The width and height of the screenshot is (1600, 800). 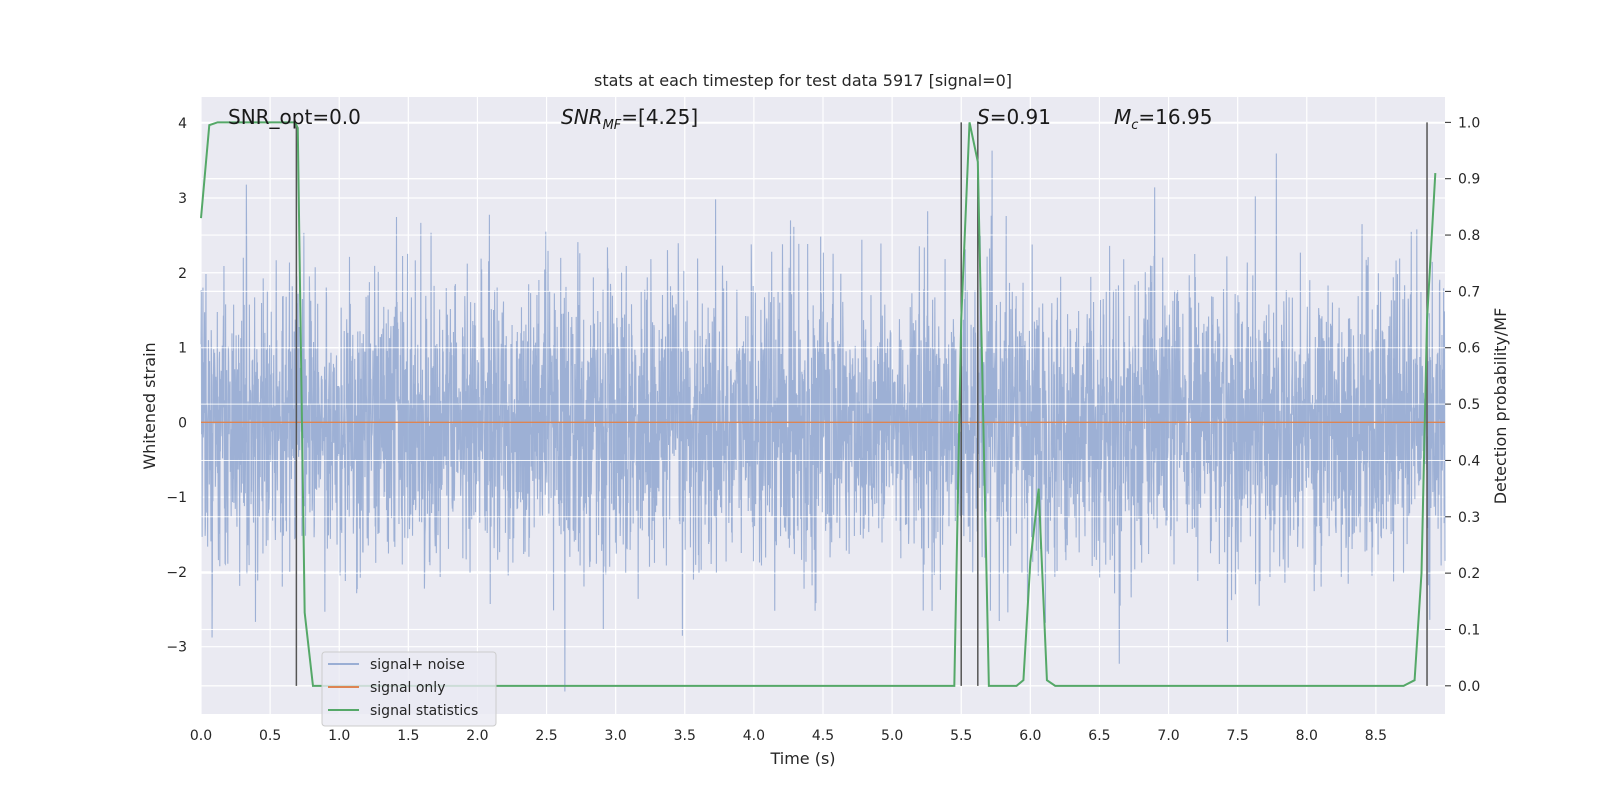 I want to click on y-tick-label-right: 0.6, so click(x=1469, y=349).